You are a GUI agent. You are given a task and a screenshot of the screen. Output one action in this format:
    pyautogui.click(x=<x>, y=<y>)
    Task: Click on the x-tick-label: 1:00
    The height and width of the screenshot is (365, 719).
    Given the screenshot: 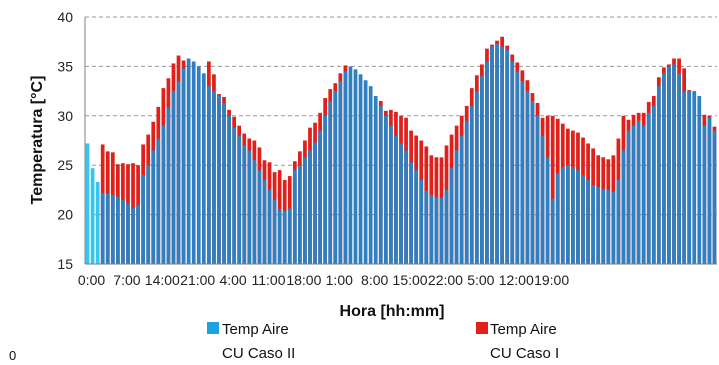 What is the action you would take?
    pyautogui.click(x=339, y=280)
    